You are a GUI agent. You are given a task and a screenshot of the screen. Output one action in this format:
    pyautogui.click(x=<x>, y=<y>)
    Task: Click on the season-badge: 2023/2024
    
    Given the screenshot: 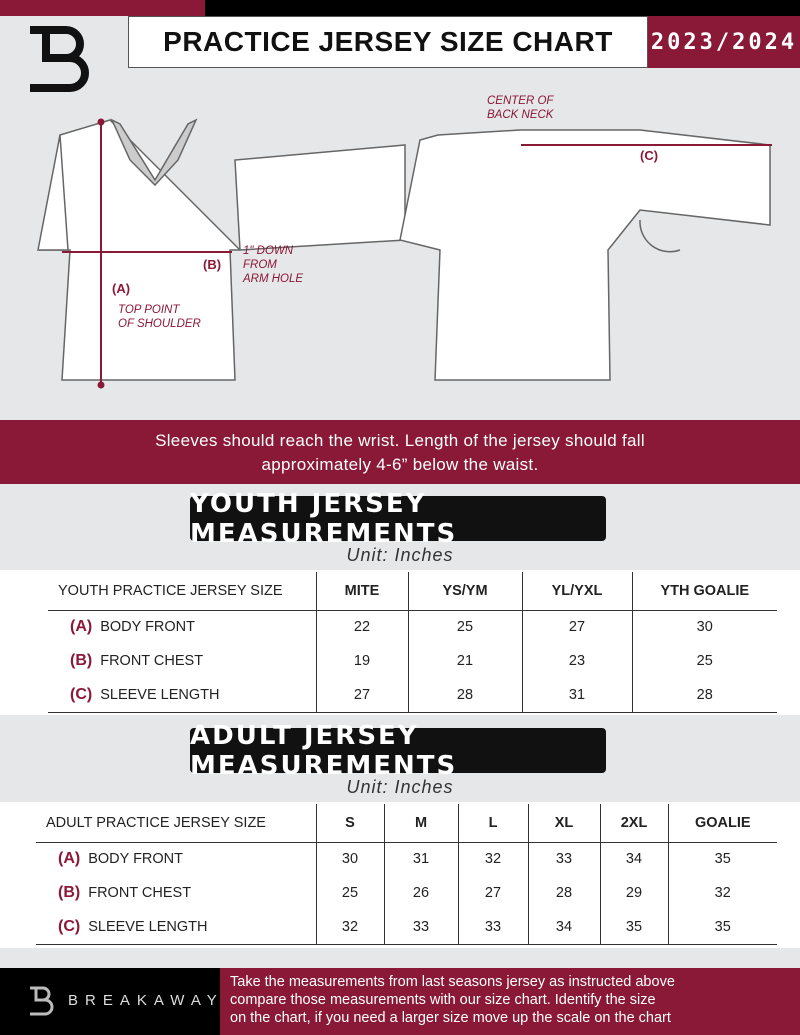 What is the action you would take?
    pyautogui.click(x=724, y=42)
    